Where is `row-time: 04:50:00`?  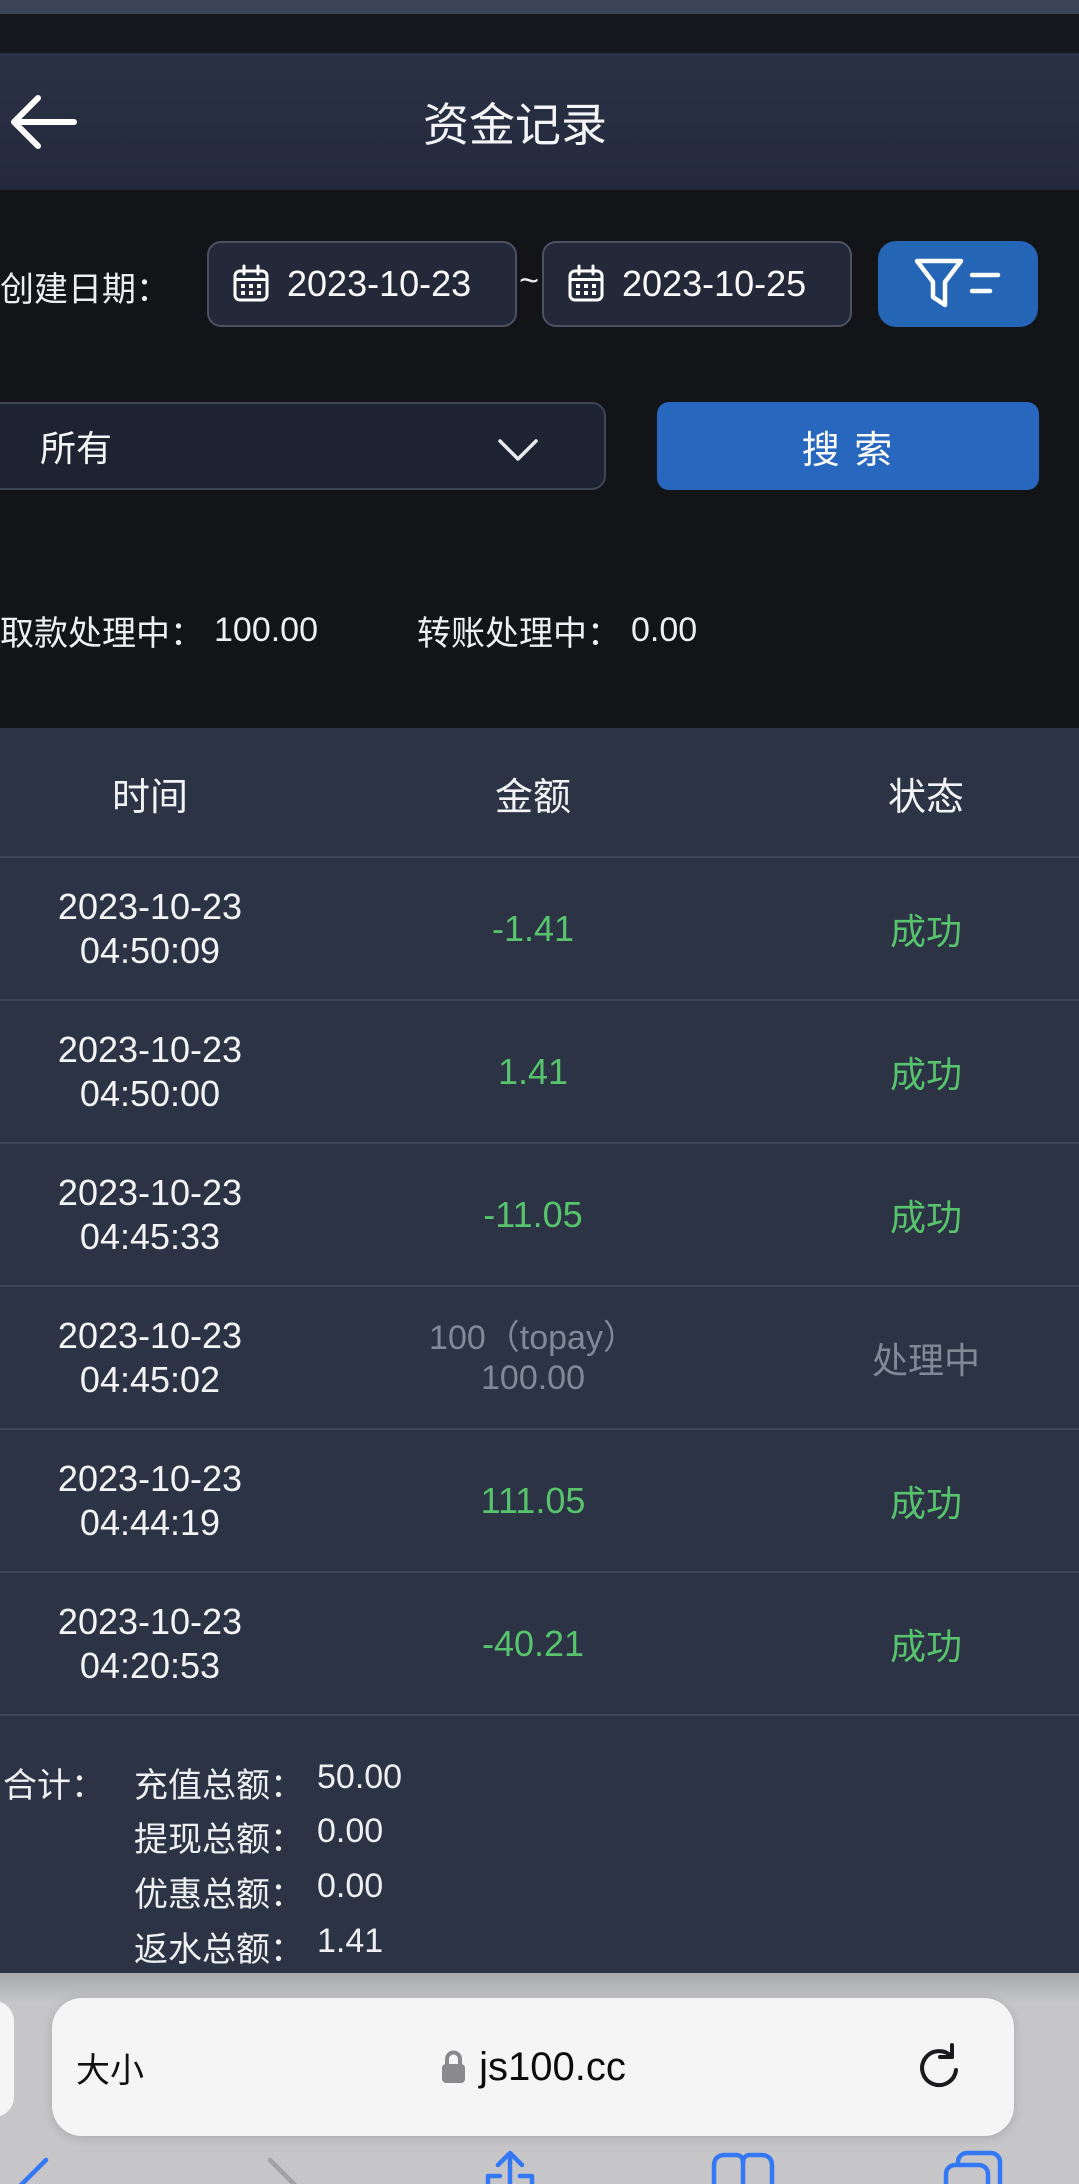 row-time: 04:50:00 is located at coordinates (150, 1093).